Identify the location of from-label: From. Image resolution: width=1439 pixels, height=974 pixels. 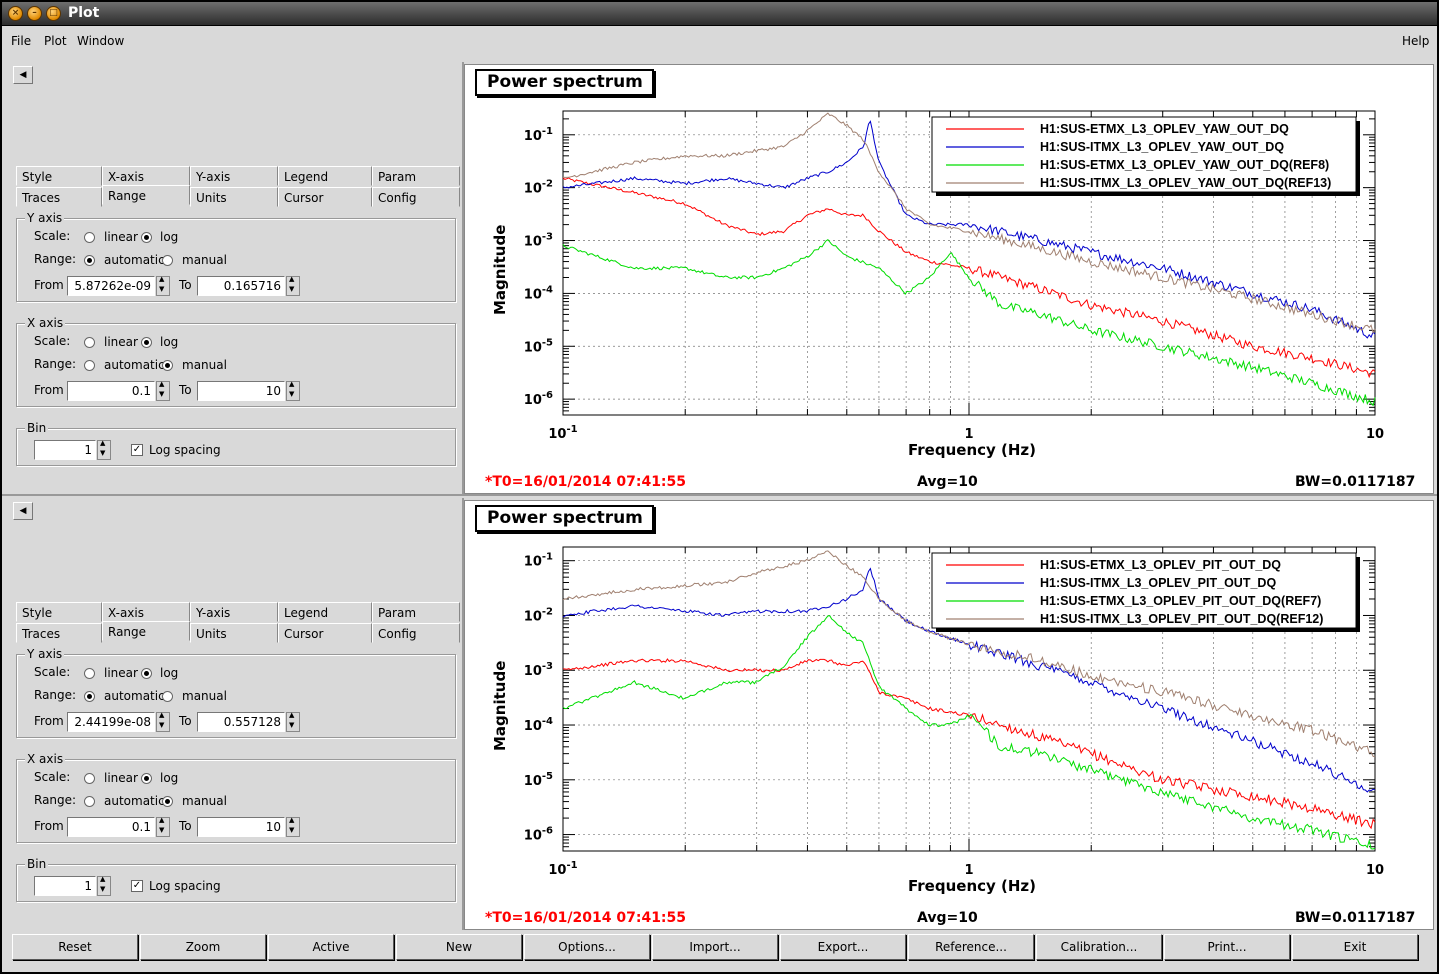
(49, 390).